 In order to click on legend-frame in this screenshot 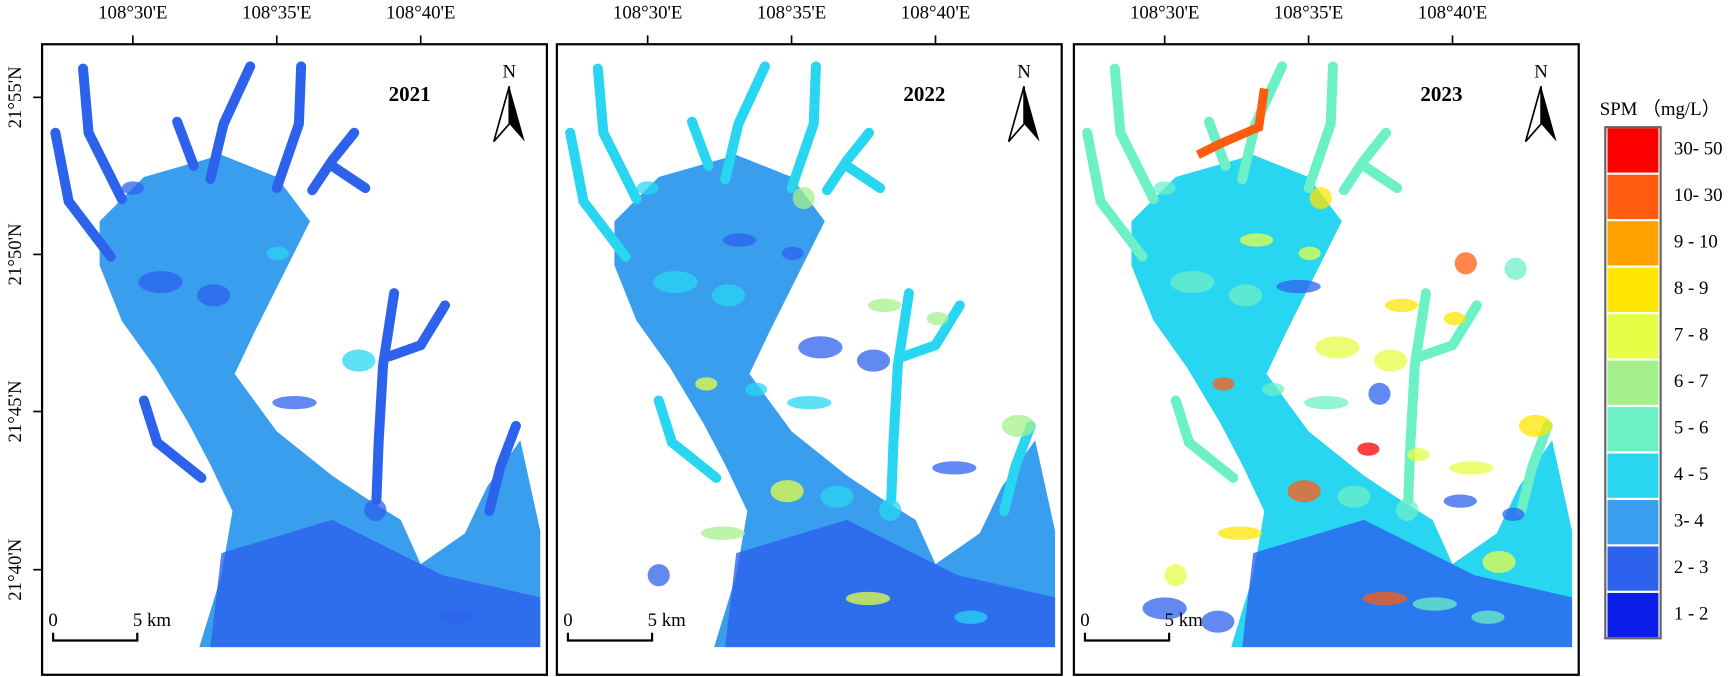, I will do `click(1633, 383)`.